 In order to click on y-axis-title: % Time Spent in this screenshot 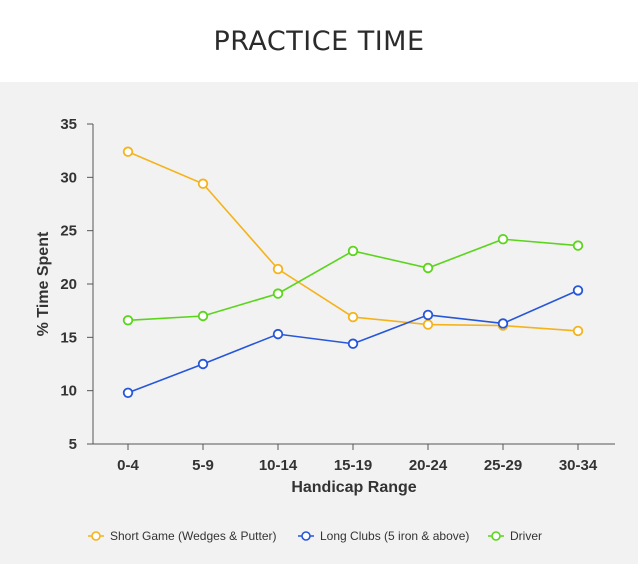, I will do `click(43, 283)`.